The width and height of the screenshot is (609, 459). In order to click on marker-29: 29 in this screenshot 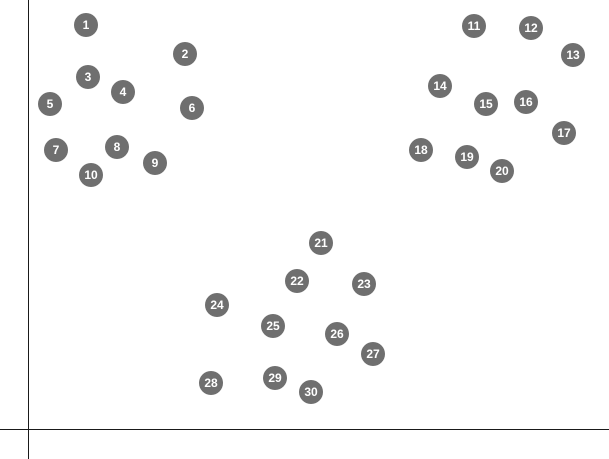, I will do `click(275, 378)`.